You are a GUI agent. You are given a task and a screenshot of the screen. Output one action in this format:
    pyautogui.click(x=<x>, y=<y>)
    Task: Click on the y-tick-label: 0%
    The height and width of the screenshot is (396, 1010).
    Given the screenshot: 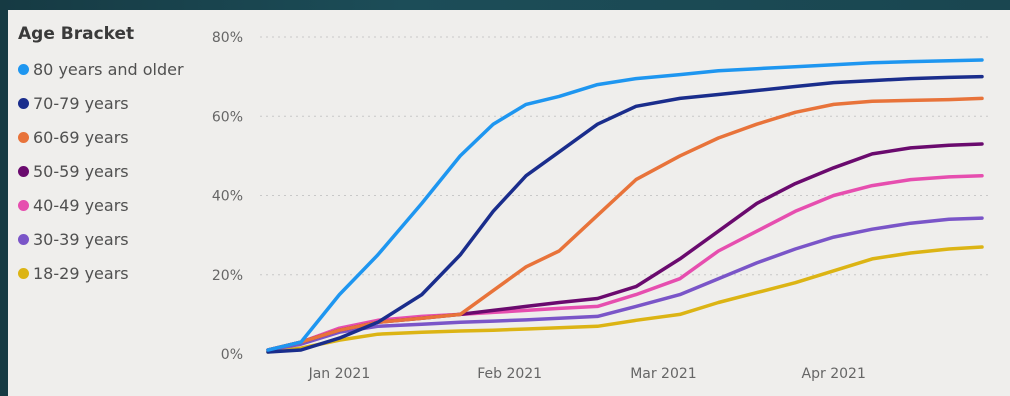 What is the action you would take?
    pyautogui.click(x=232, y=355)
    